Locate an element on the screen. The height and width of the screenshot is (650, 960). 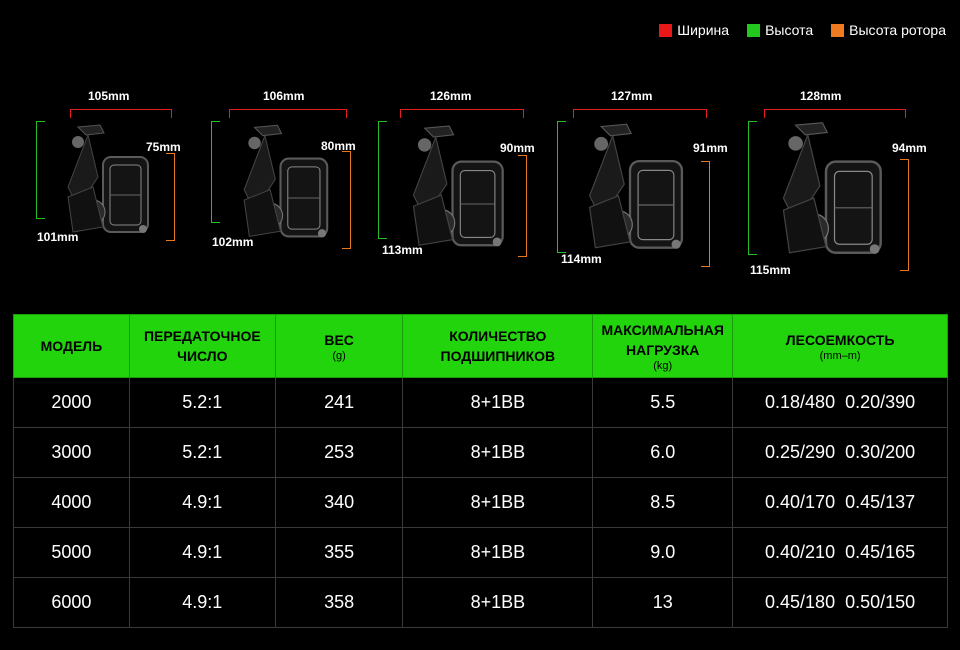
rotor-label: 91mm is located at coordinates (710, 148).